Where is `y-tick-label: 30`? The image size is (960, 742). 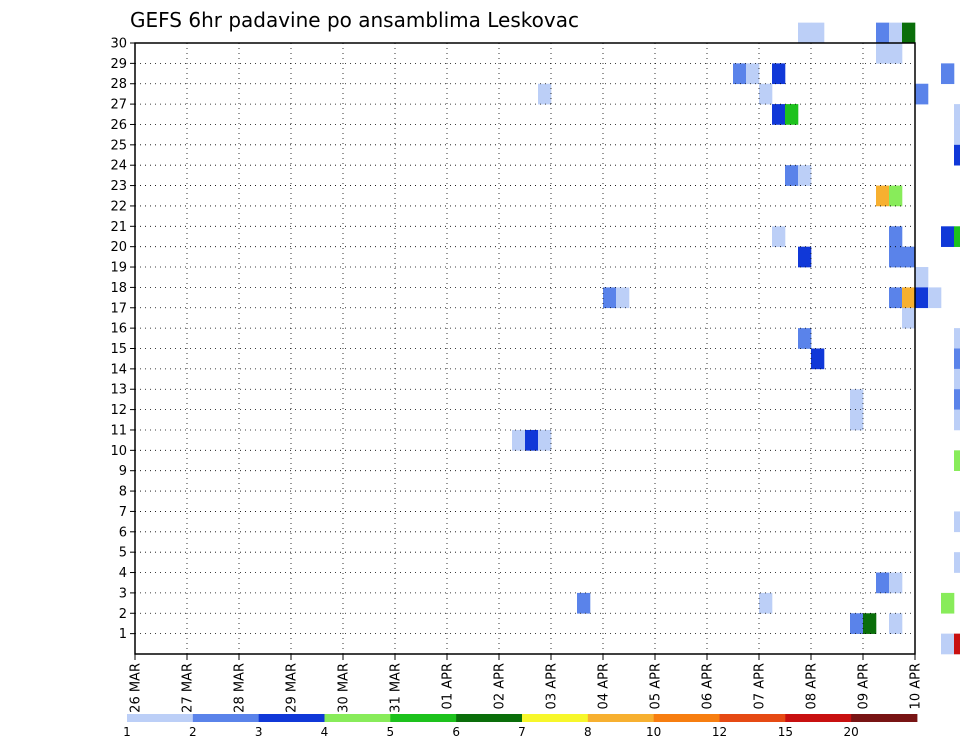
y-tick-label: 30 is located at coordinates (118, 44).